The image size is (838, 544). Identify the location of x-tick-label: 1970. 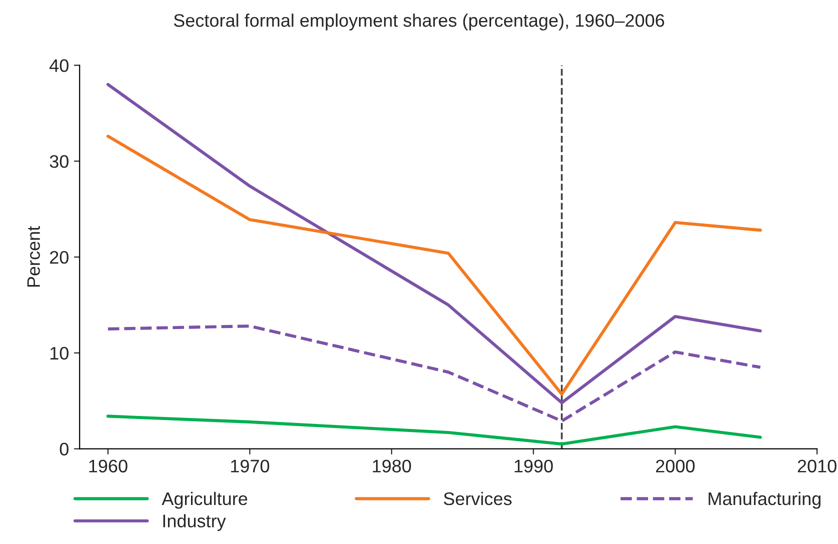
(250, 466).